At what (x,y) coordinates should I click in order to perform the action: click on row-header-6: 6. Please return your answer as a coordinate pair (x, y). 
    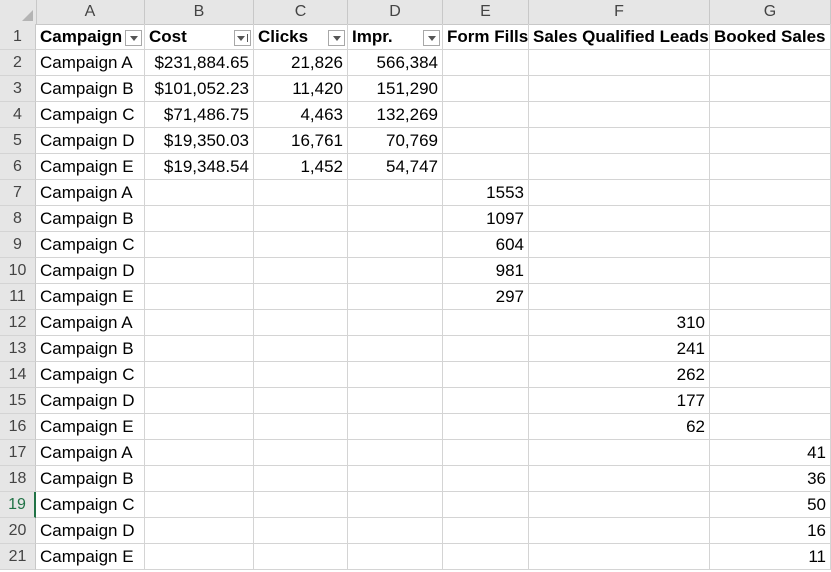
    Looking at the image, I should click on (18, 167).